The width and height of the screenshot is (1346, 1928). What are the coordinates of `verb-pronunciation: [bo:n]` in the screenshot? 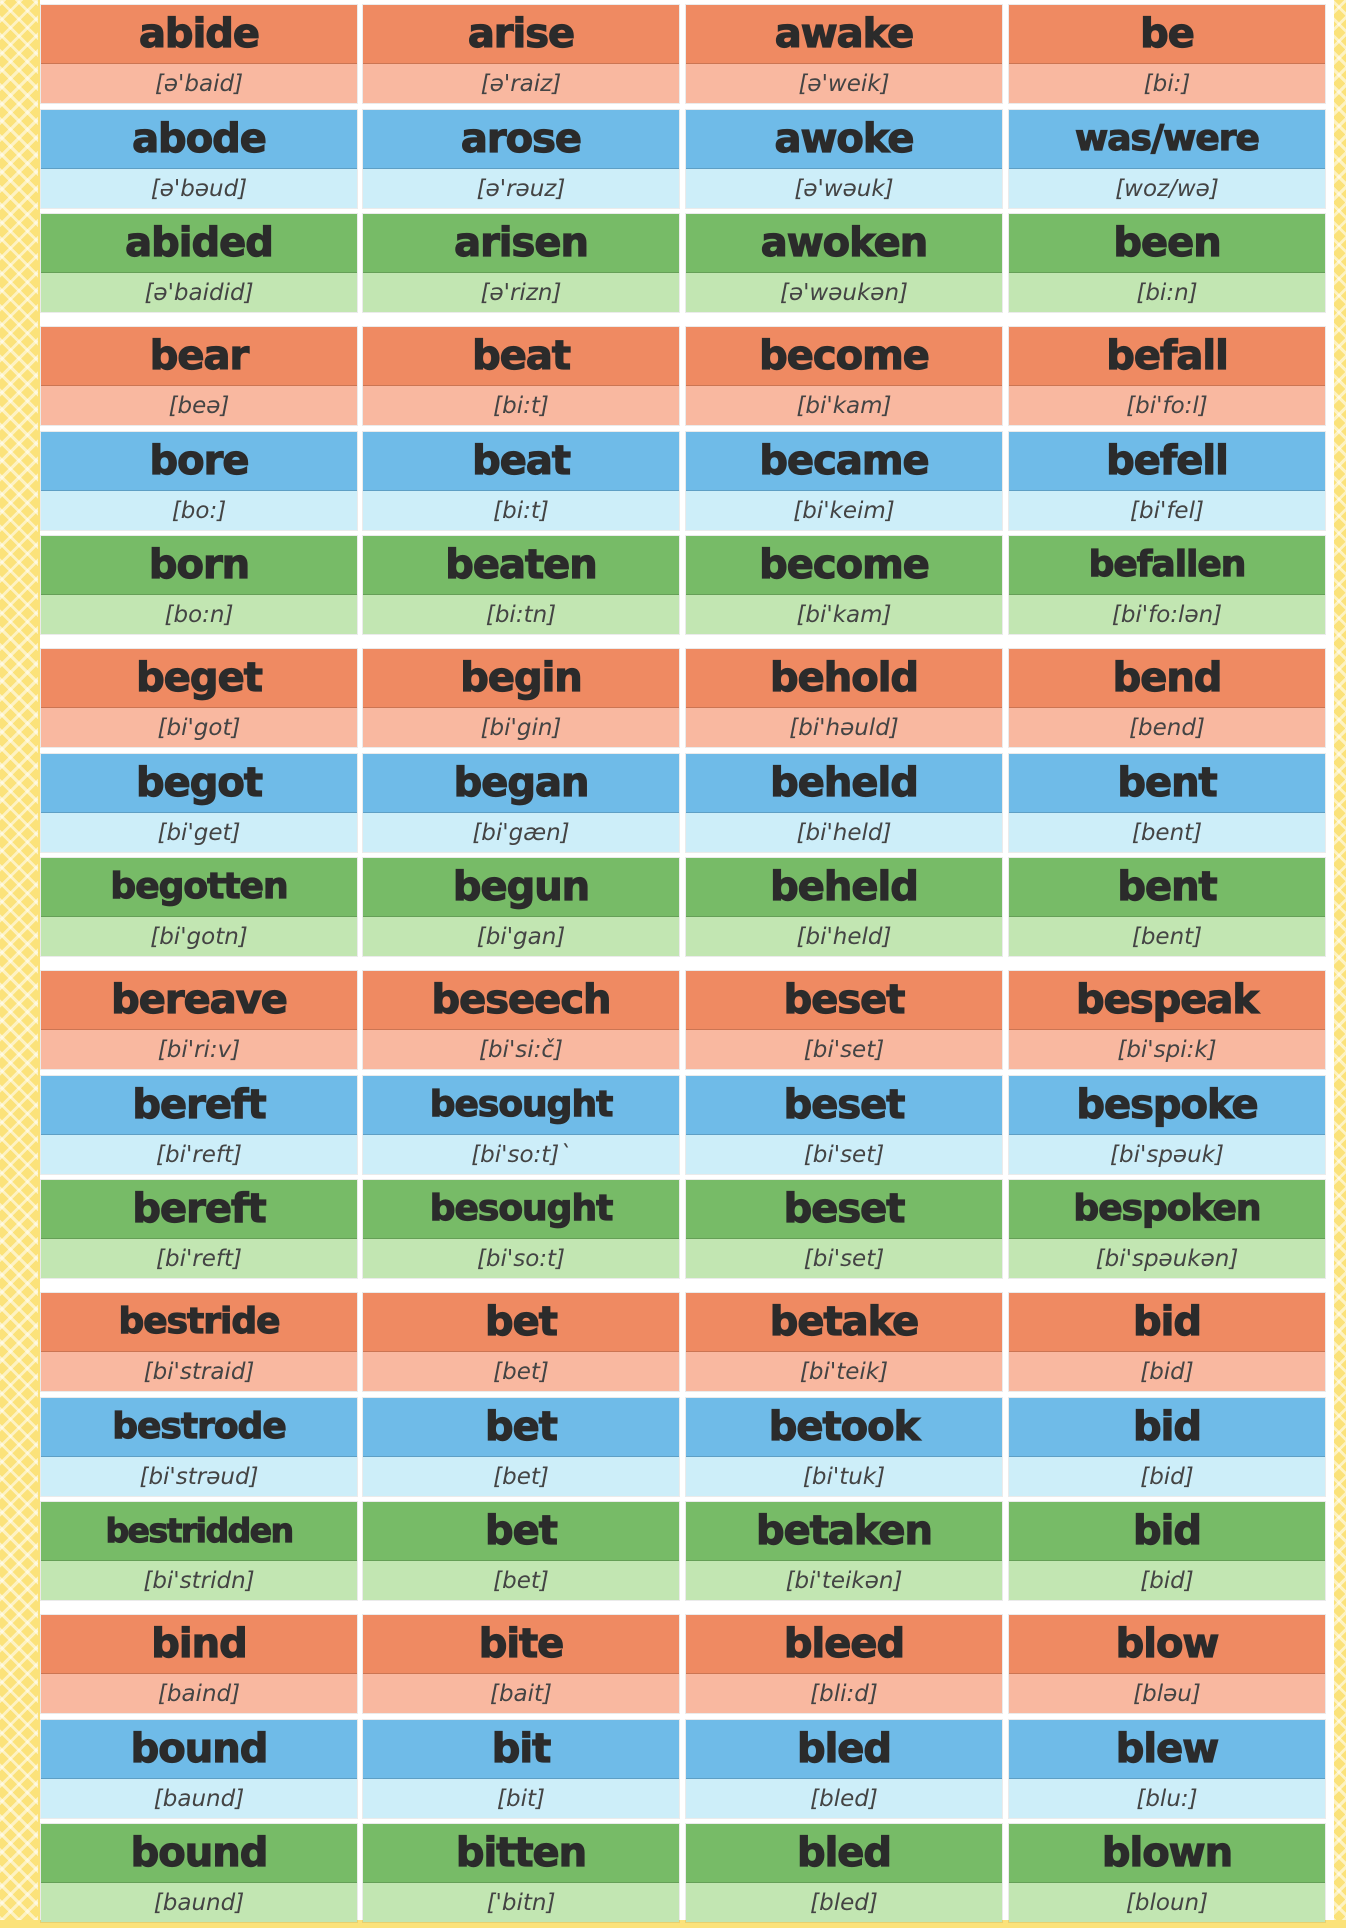 It's located at (199, 614).